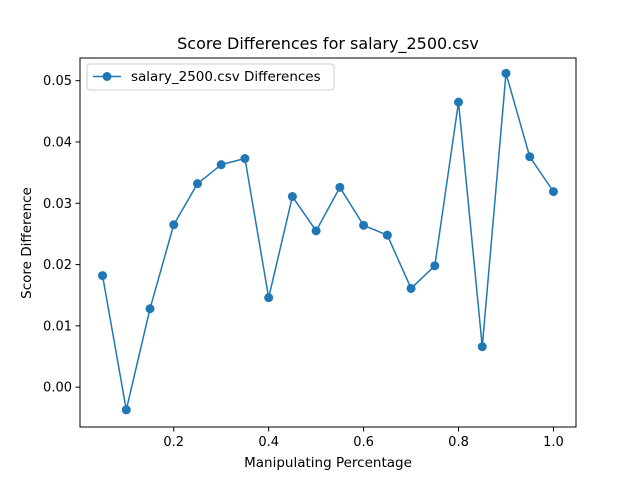 This screenshot has width=640, height=480. What do you see at coordinates (57, 388) in the screenshot?
I see `y-tick-label: 0.00` at bounding box center [57, 388].